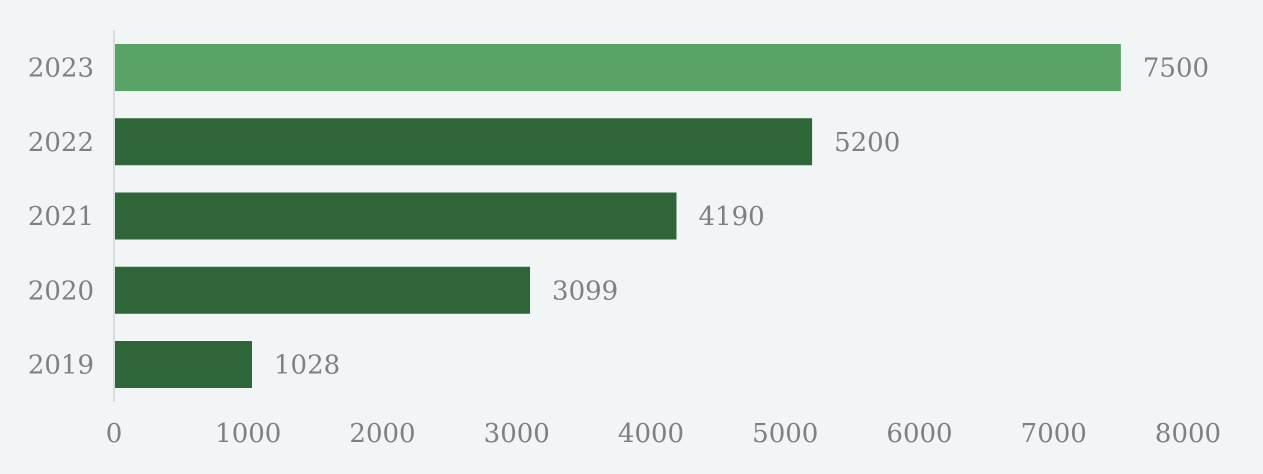 This screenshot has height=474, width=1263. Describe the element at coordinates (61, 143) in the screenshot. I see `category-label-2022: 2022` at that location.